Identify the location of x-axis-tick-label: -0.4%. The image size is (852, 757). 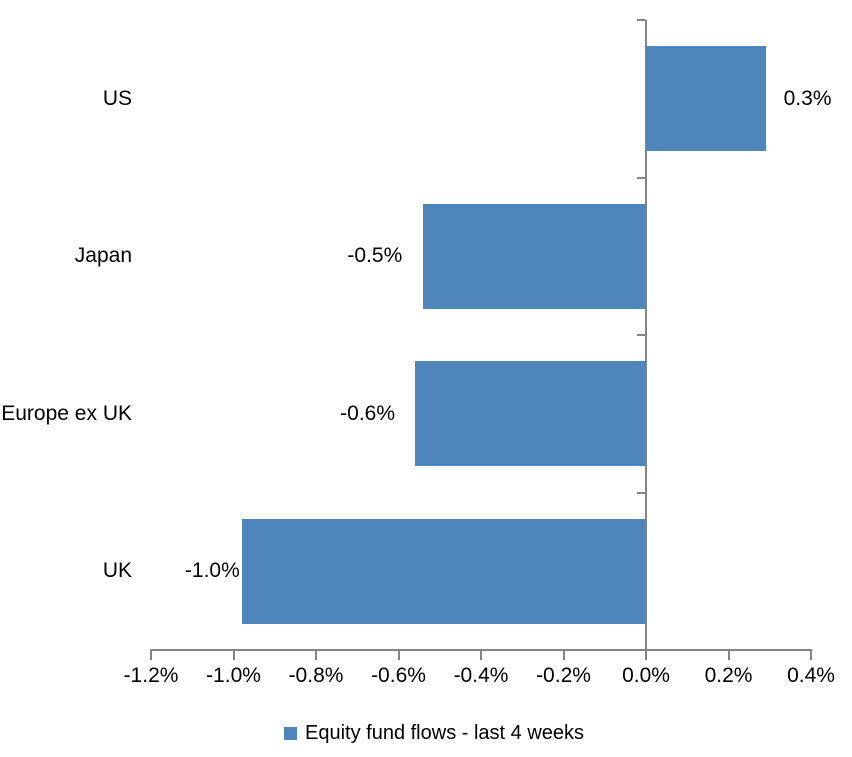
(481, 675).